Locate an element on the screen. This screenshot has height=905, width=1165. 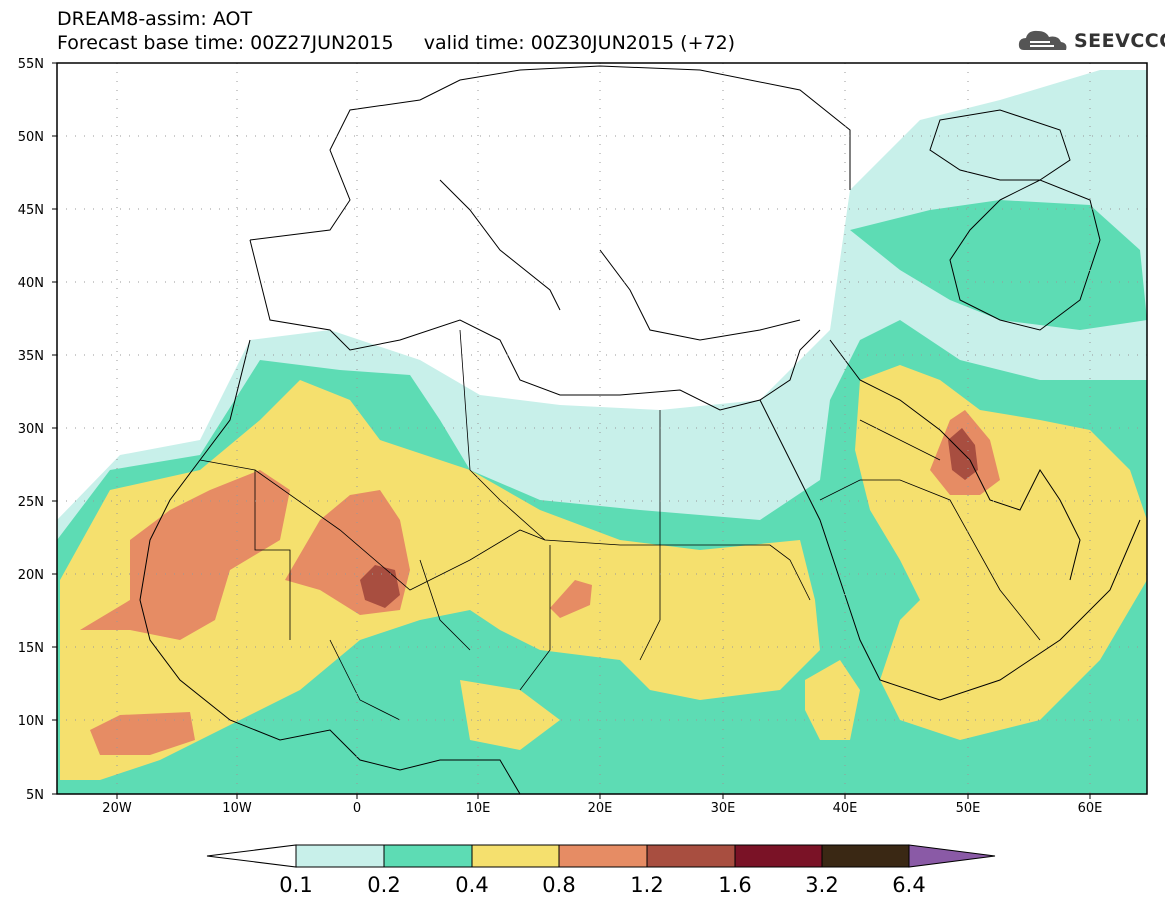
lat-label: 20N is located at coordinates (31, 575).